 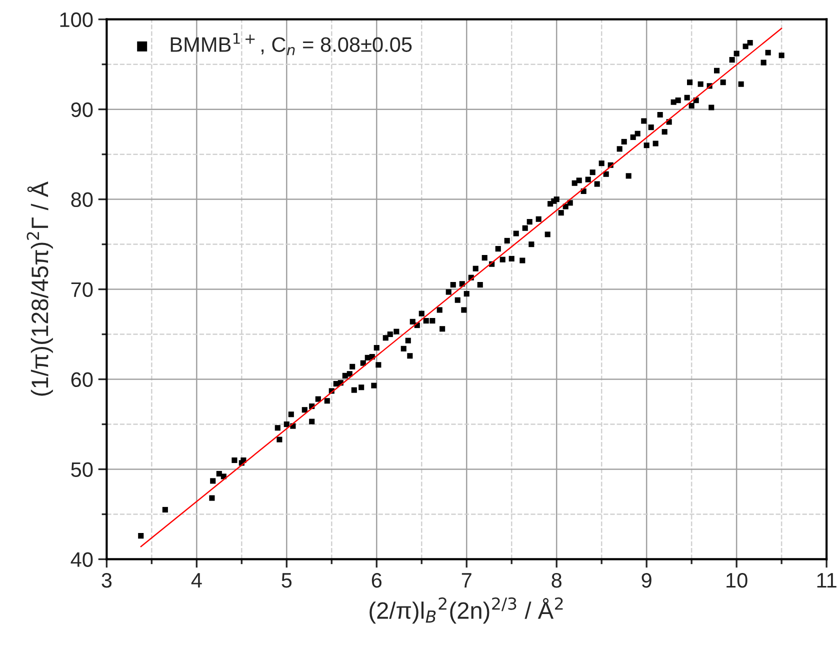 I want to click on y-axis-title: (1/π)(128/45π)$^{2}$Γ / Å, so click(x=39, y=288).